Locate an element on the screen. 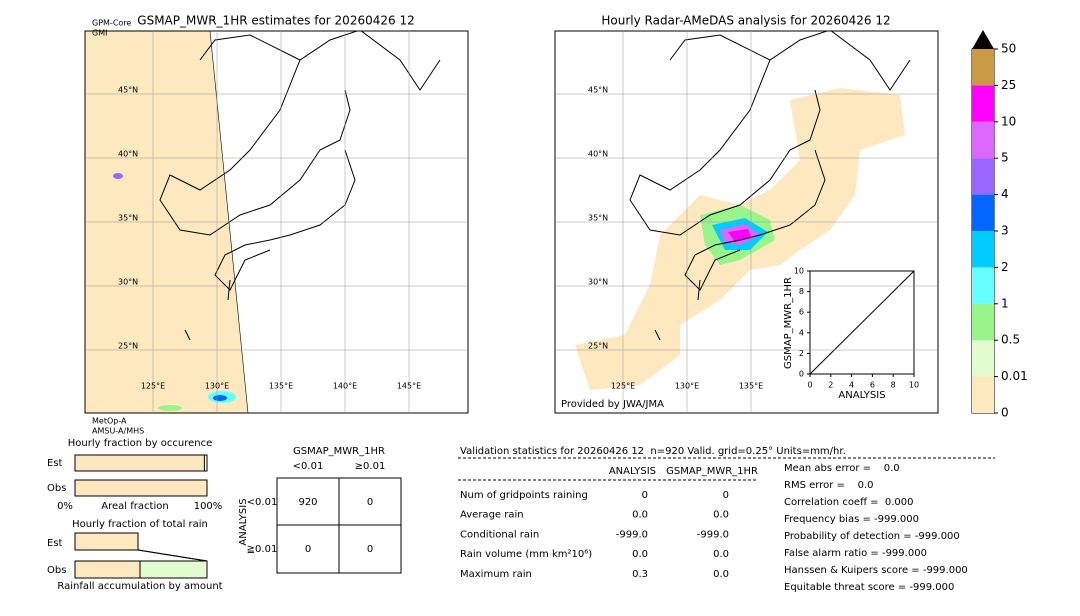  axis-label: 100% is located at coordinates (208, 506).